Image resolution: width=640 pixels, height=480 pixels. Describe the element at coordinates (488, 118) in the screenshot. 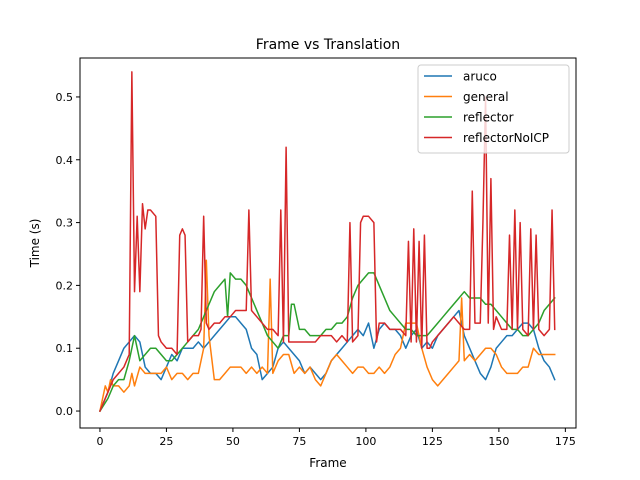

I see `legend-label-reflector: reflector` at that location.